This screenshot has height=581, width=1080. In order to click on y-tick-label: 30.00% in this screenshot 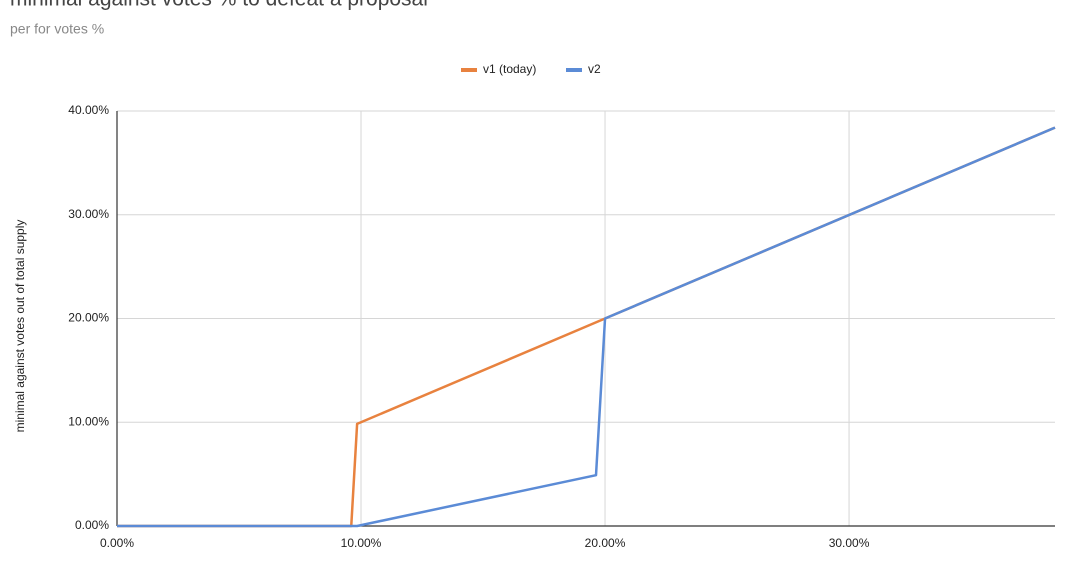, I will do `click(88, 214)`.